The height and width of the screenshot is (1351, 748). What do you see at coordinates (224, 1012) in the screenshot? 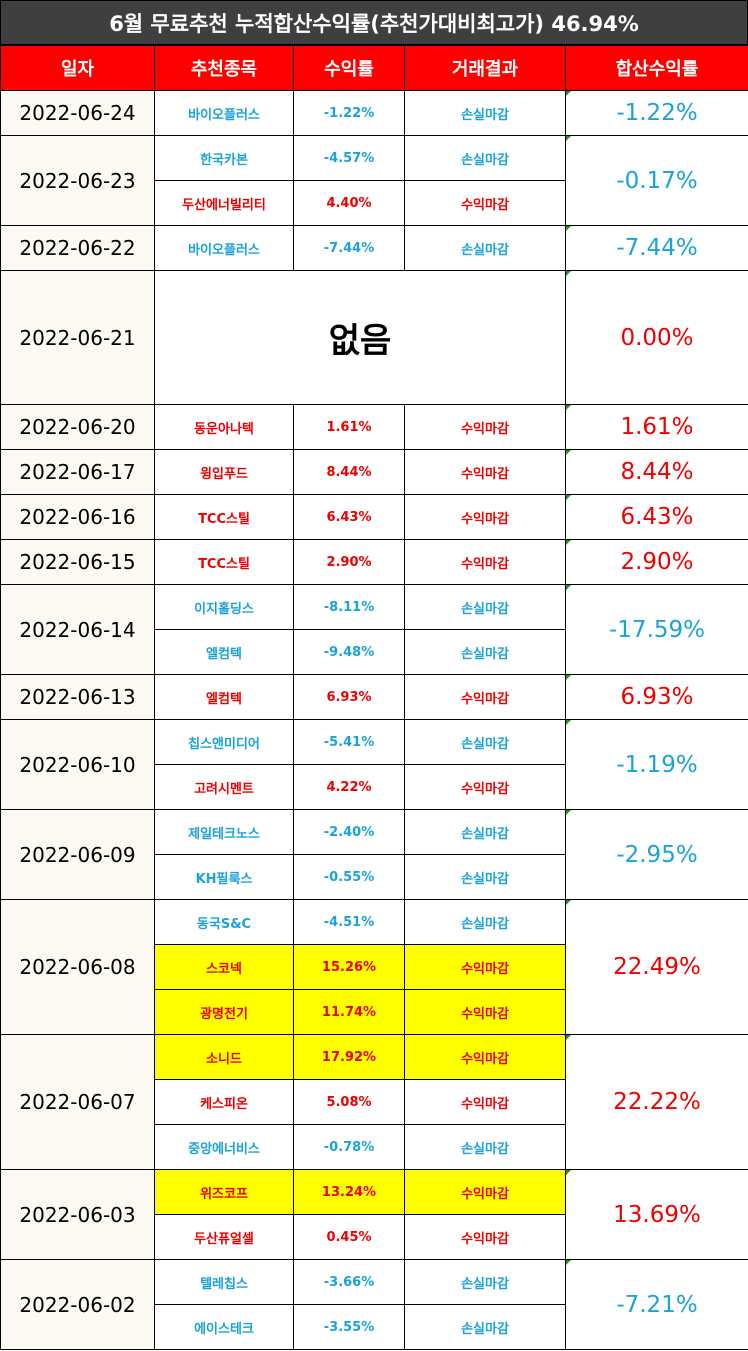
I see `stock-name-cell: 광명전기` at bounding box center [224, 1012].